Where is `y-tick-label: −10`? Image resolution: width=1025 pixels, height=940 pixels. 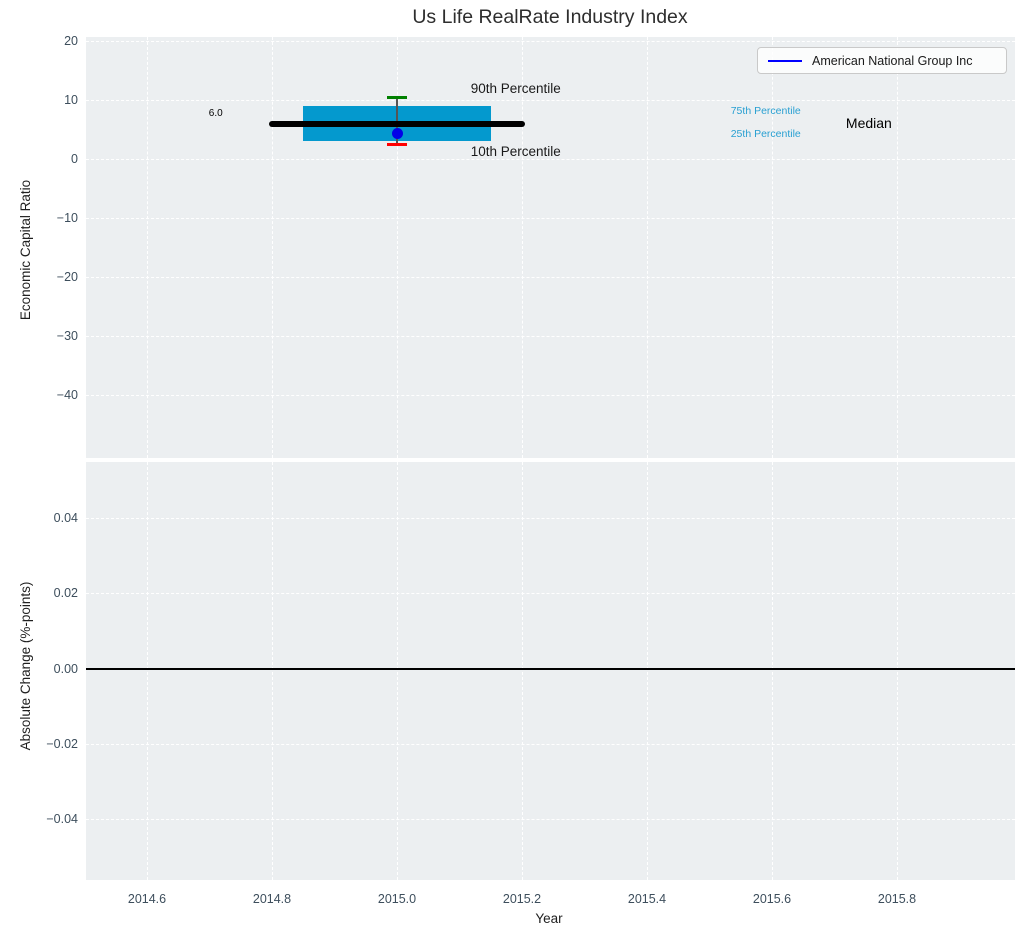
y-tick-label: −10 is located at coordinates (67, 218).